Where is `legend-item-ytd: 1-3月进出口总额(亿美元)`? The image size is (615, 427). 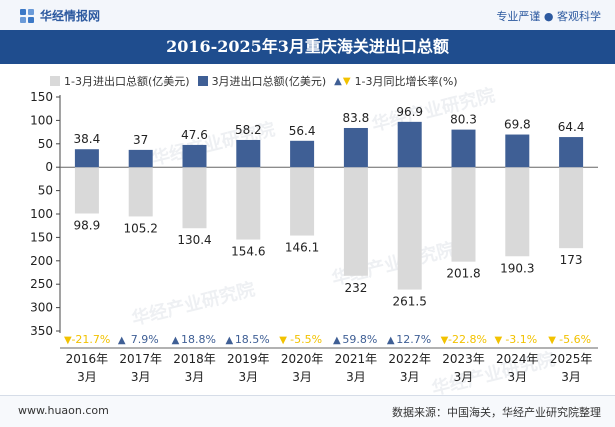
legend-item-ytd: 1-3月进出口总额(亿美元) is located at coordinates (120, 81).